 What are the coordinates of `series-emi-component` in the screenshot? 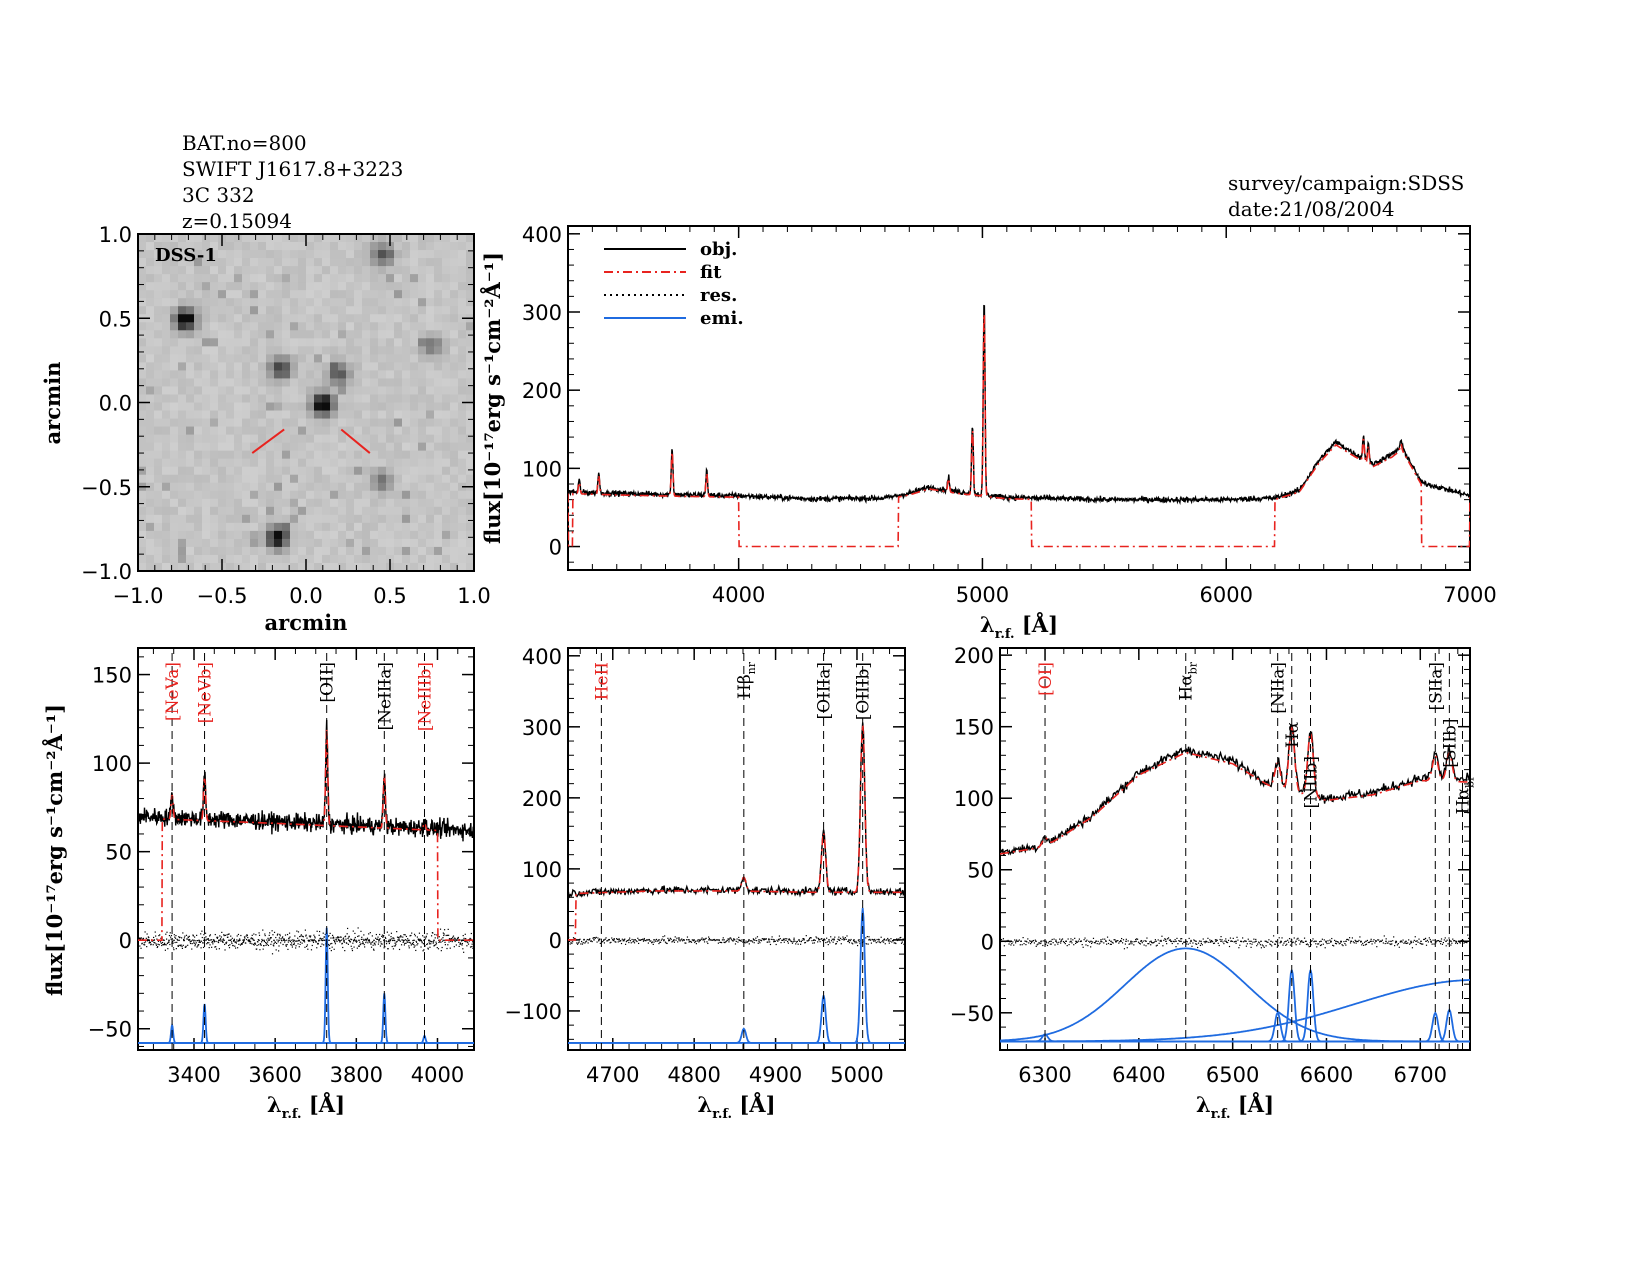 It's located at (306, 985).